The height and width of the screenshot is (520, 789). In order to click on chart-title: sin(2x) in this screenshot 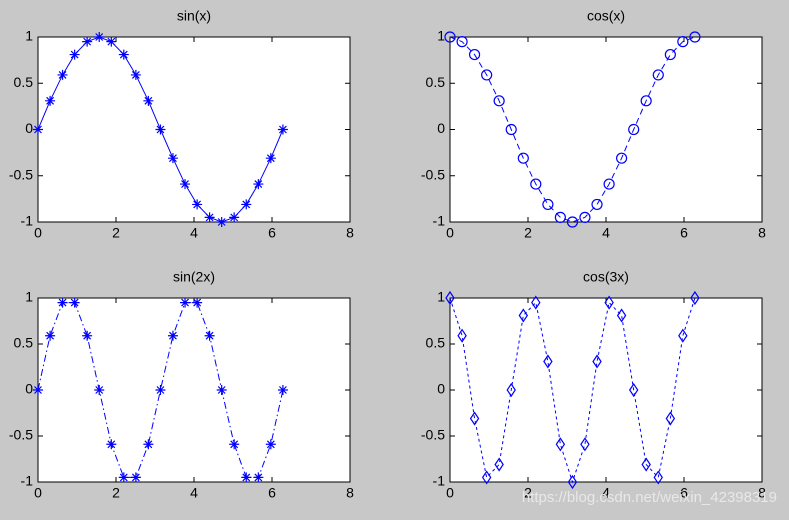, I will do `click(194, 277)`.